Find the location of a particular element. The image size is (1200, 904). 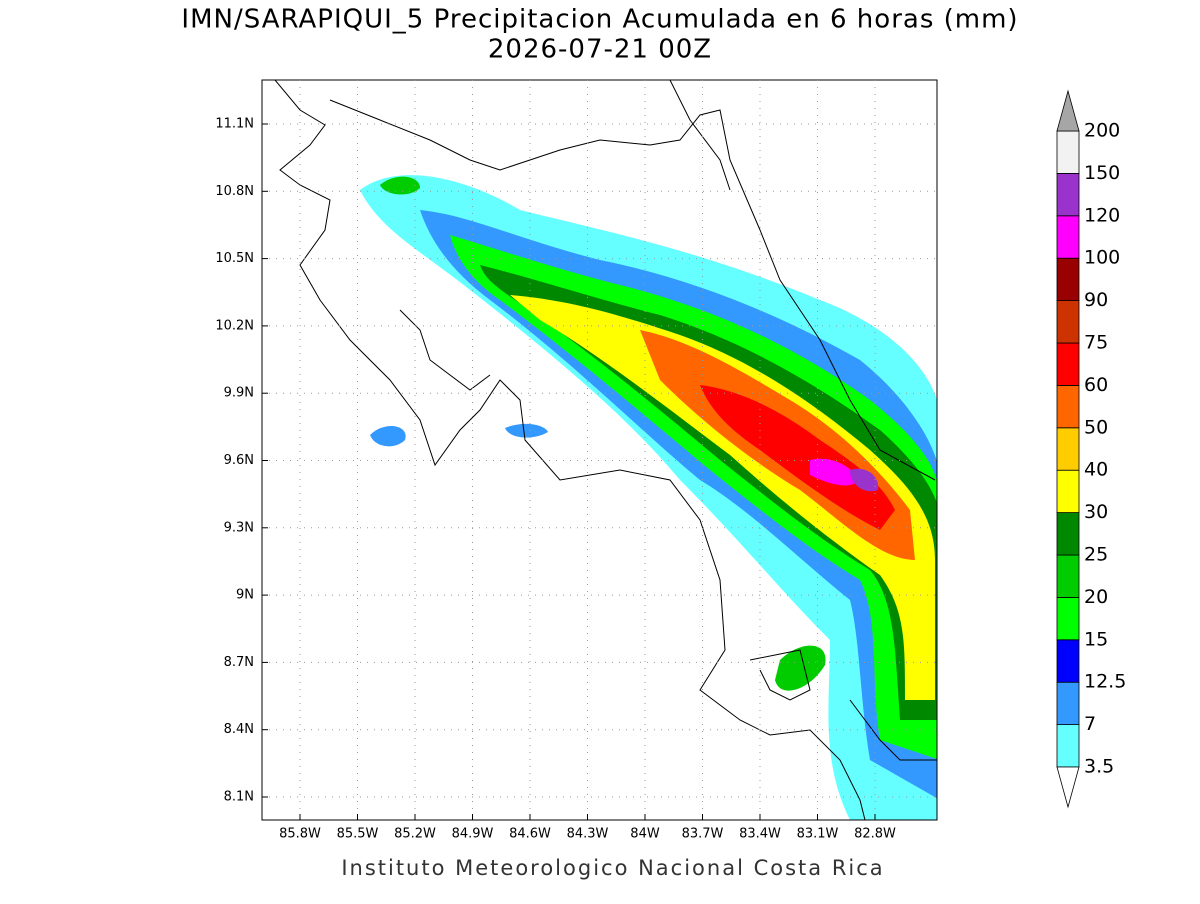

colorbar-label: 200 is located at coordinates (1102, 131).